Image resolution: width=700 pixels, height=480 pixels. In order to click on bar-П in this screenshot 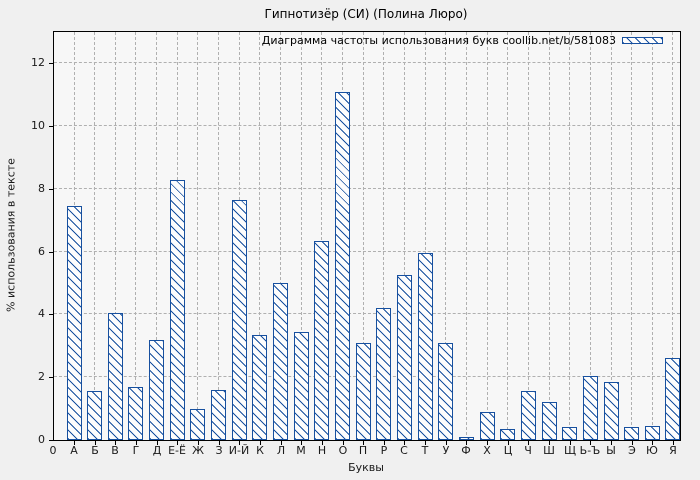, I will do `click(363, 391)`.